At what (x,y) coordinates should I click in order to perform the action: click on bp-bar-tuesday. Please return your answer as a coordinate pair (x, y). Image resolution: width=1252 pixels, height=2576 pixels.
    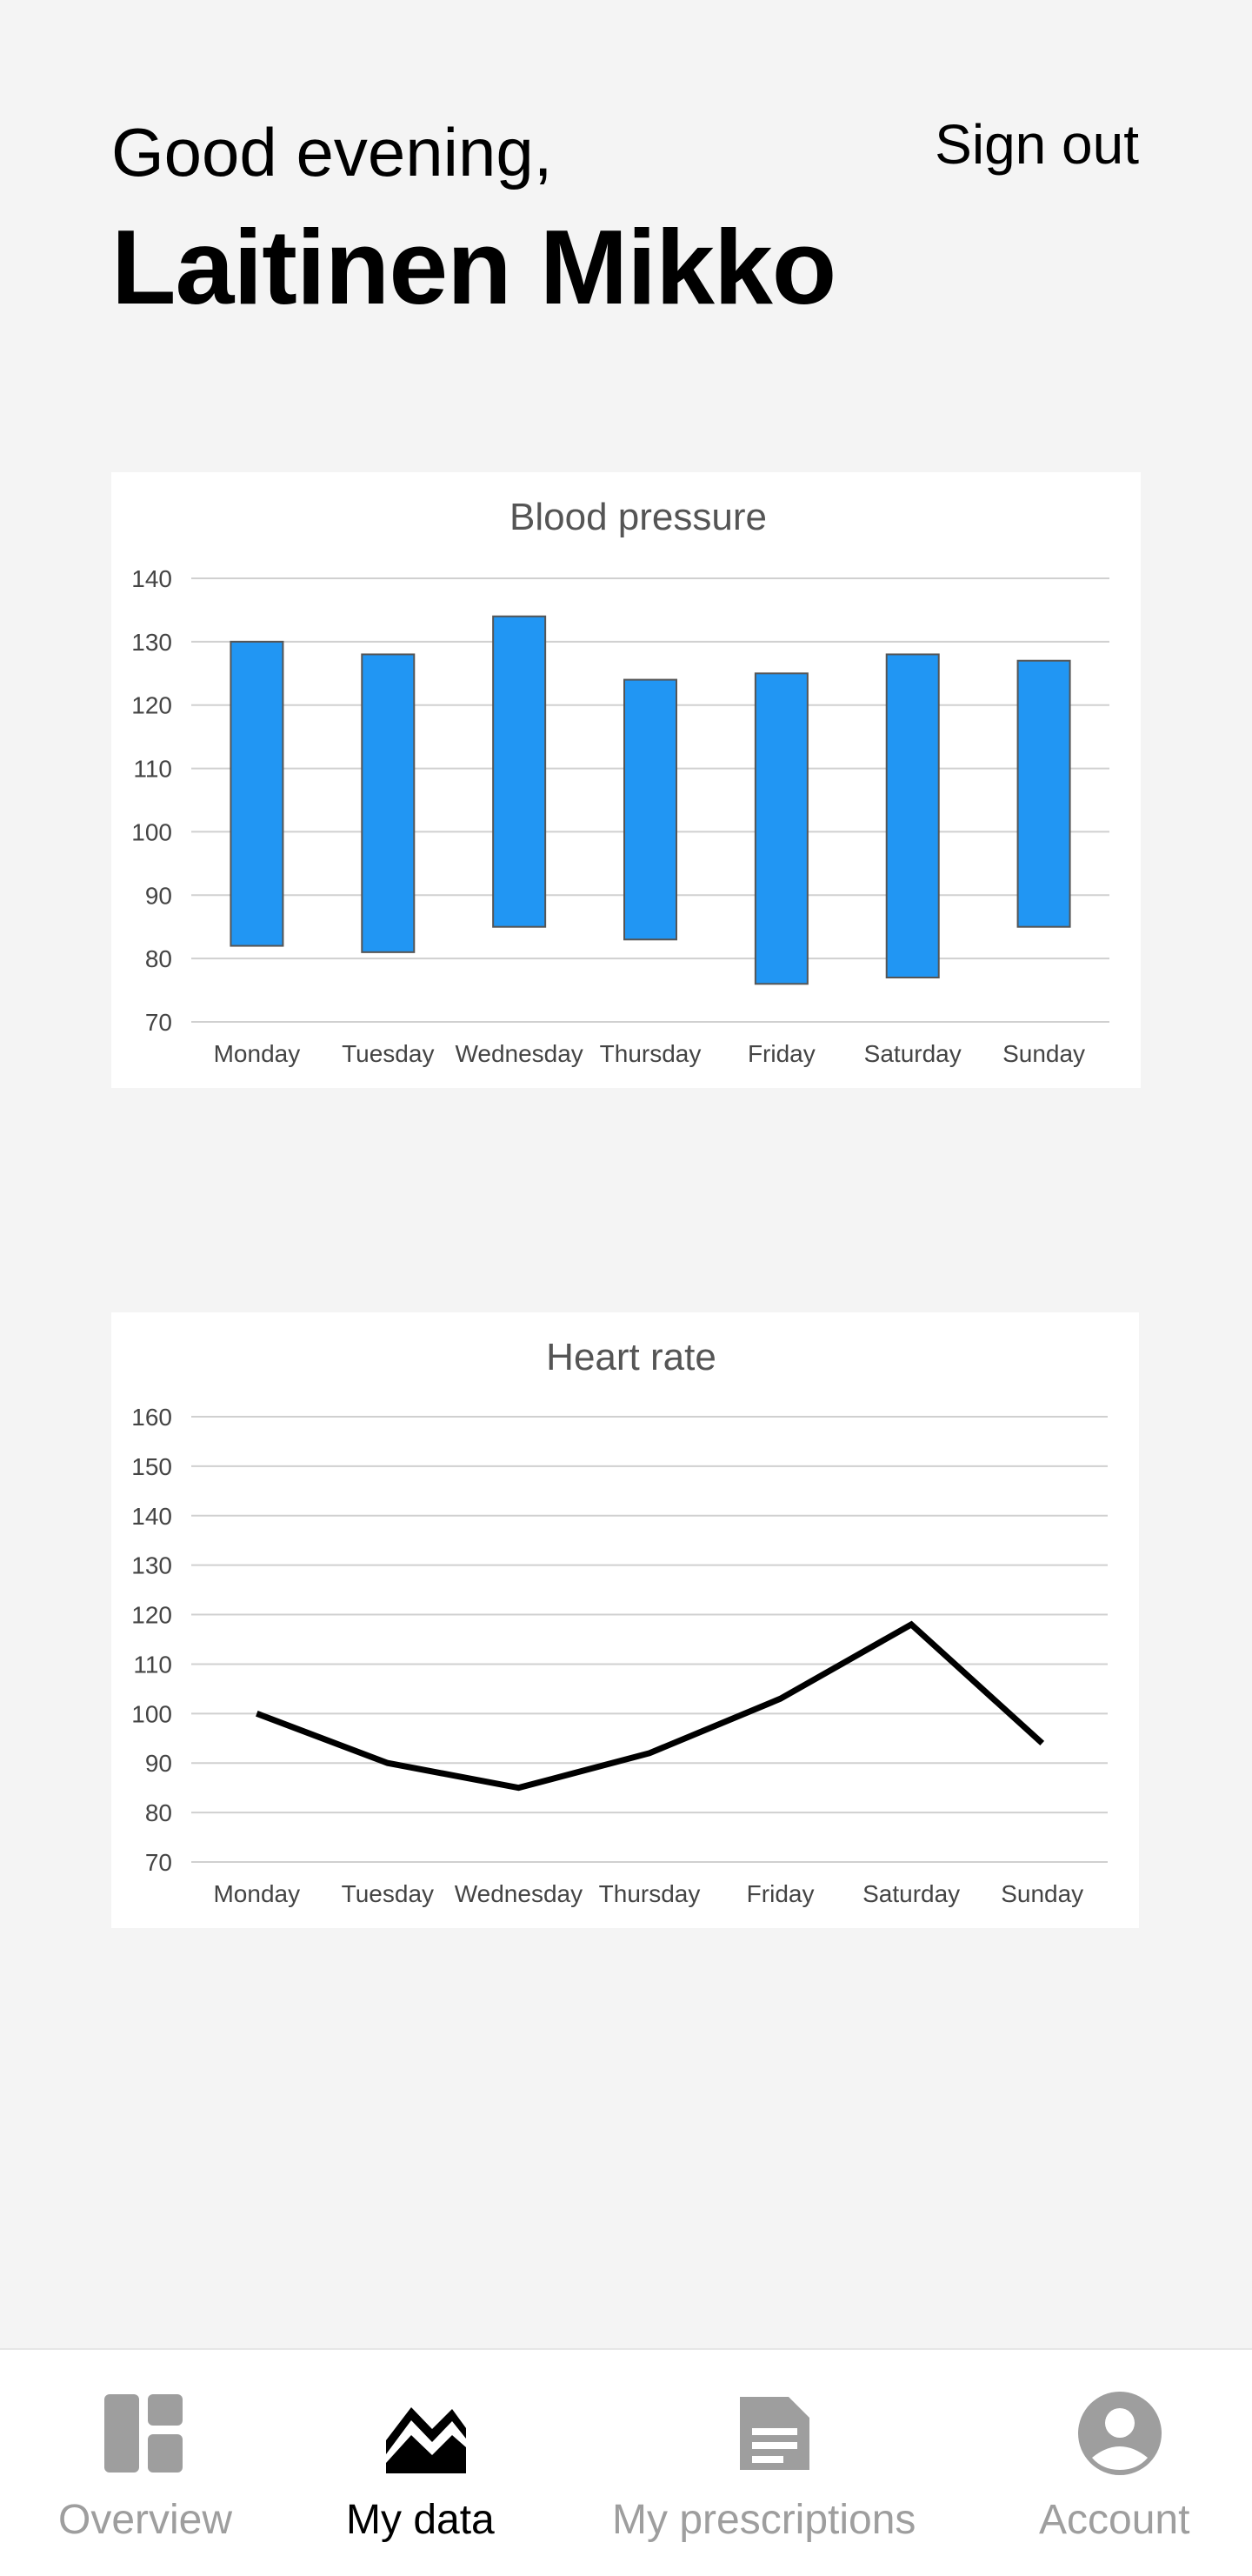
    Looking at the image, I should click on (388, 803).